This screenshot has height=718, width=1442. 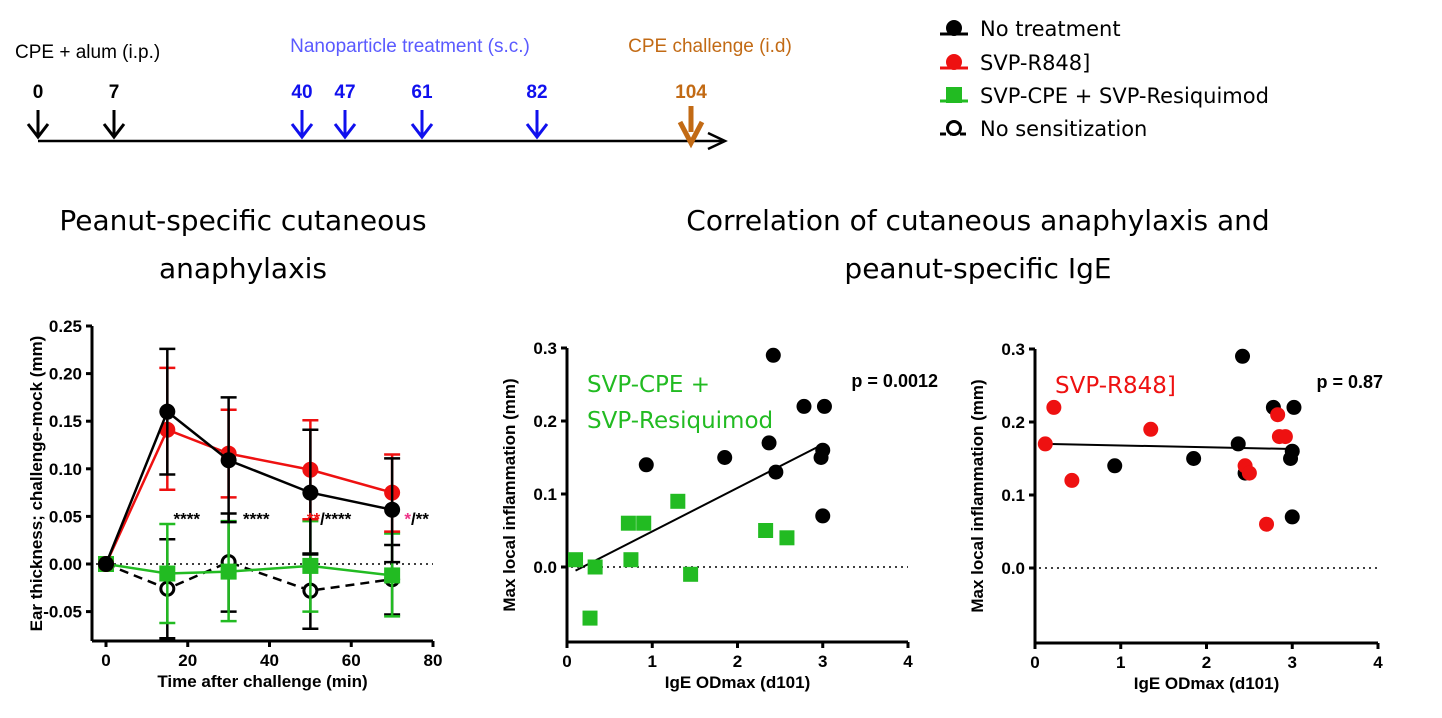 I want to click on significance-part: *, so click(x=407, y=518).